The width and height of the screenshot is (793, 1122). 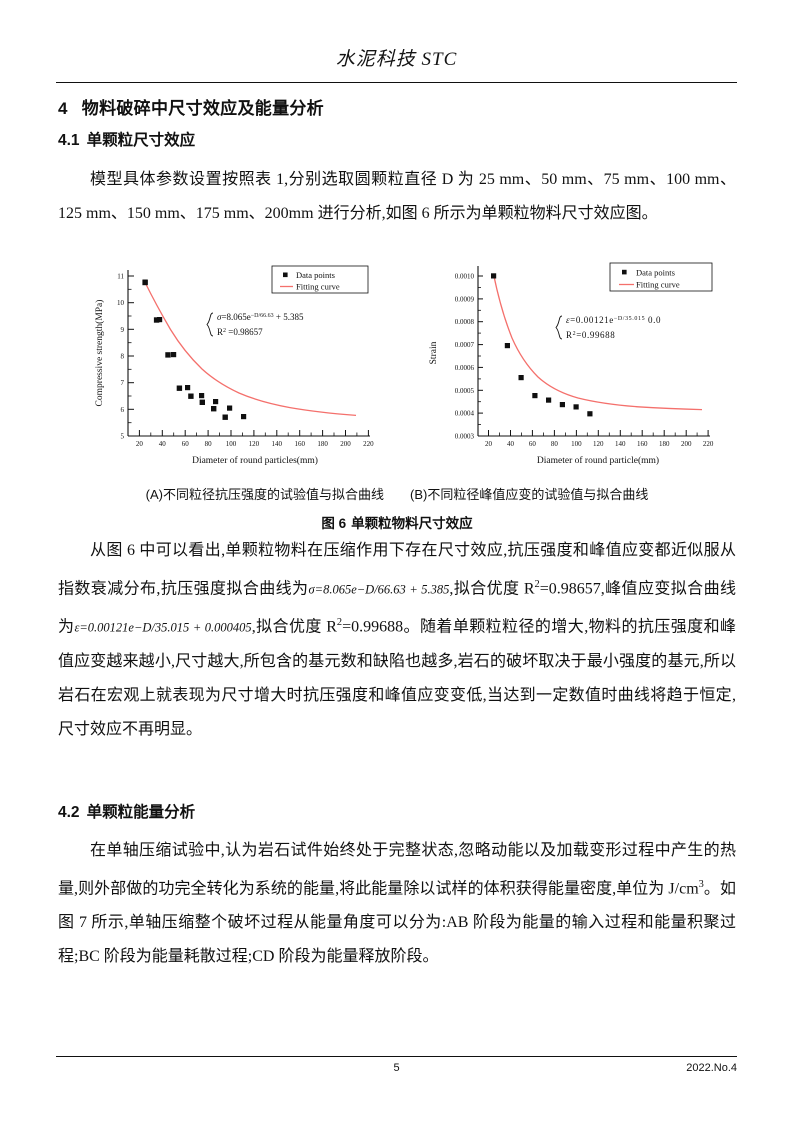 I want to click on r2-superscript-2: 2, so click(x=339, y=623).